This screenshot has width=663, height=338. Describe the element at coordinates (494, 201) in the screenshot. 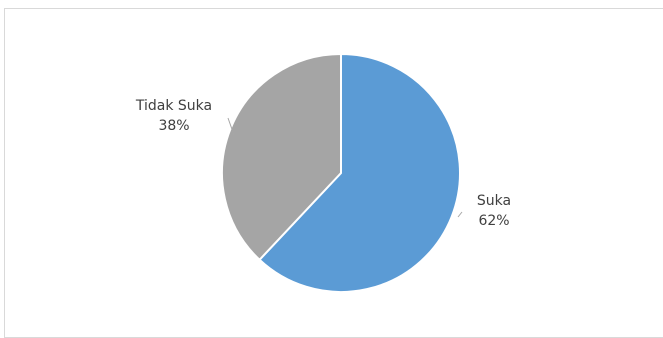

I see `data-label-category: Suka` at that location.